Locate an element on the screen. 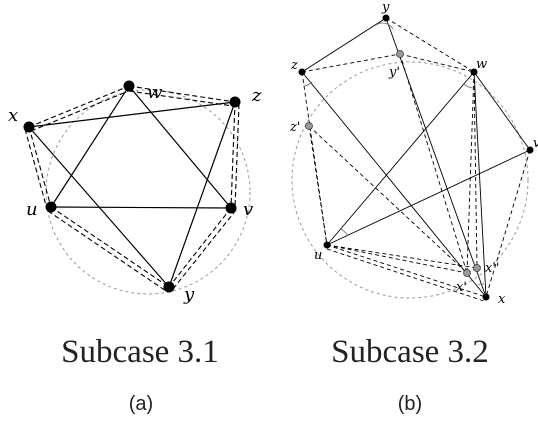 The image size is (538, 425). panel-b-edge-u-xp is located at coordinates (397, 259).